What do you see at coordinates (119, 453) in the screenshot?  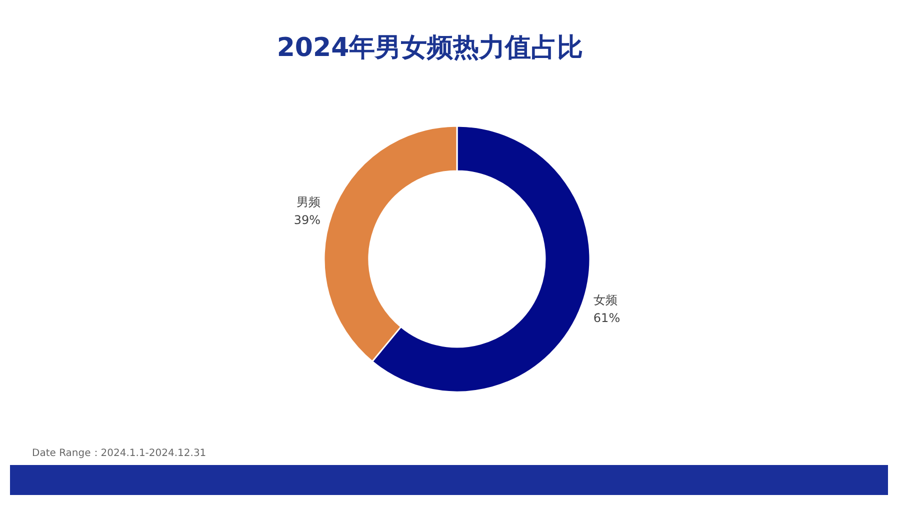 I see `text: Date Range：2024.1.1-2024.12.31` at bounding box center [119, 453].